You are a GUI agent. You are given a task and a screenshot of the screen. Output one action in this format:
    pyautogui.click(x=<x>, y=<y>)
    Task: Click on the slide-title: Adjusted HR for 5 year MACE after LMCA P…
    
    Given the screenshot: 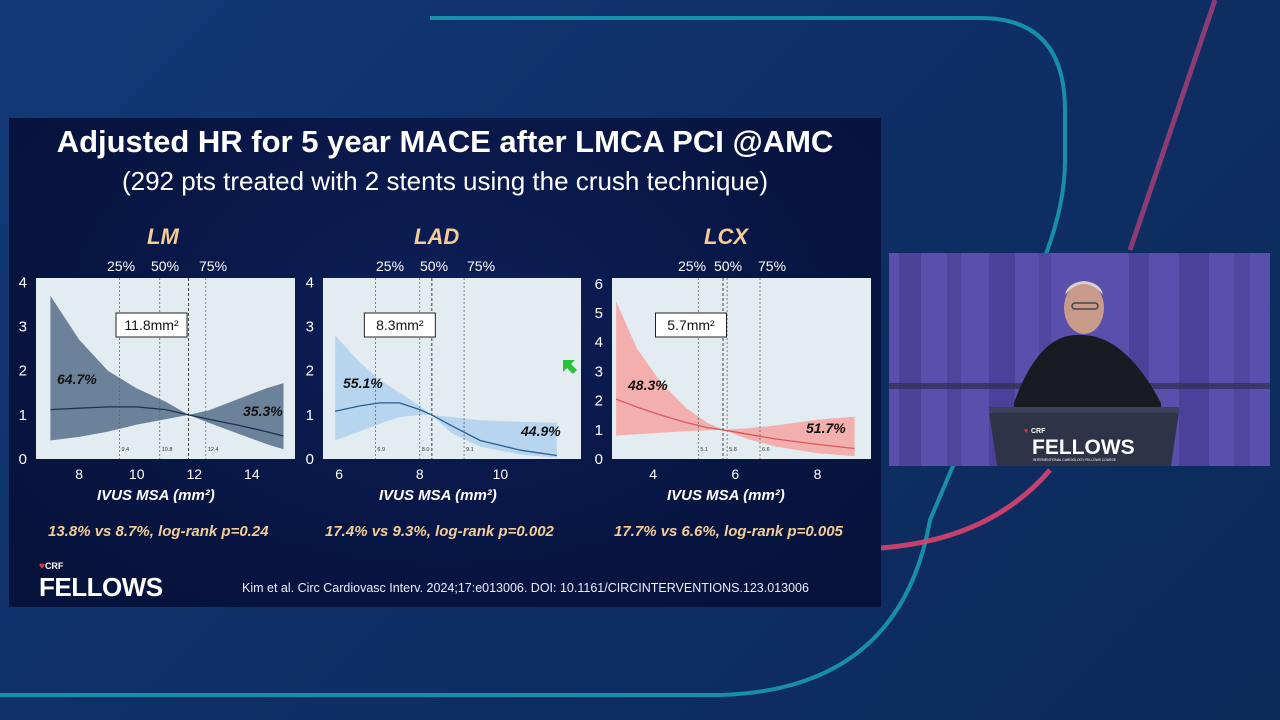 What is the action you would take?
    pyautogui.click(x=445, y=141)
    